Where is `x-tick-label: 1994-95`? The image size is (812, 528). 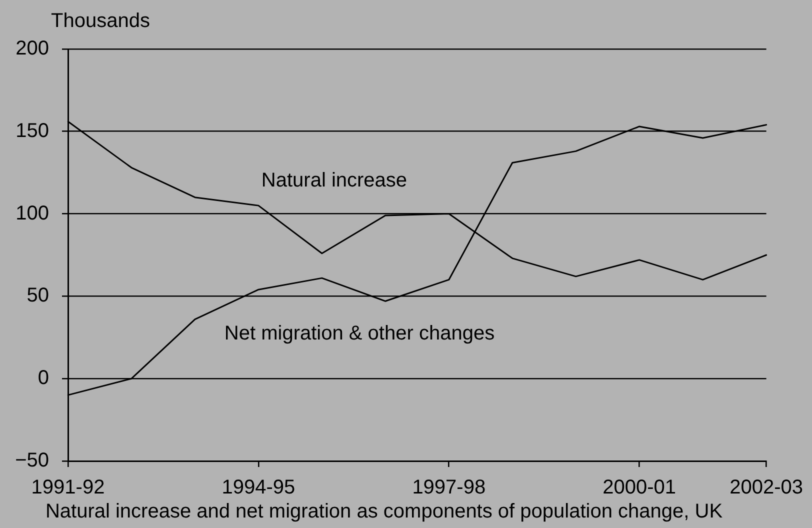
x-tick-label: 1994-95 is located at coordinates (259, 487).